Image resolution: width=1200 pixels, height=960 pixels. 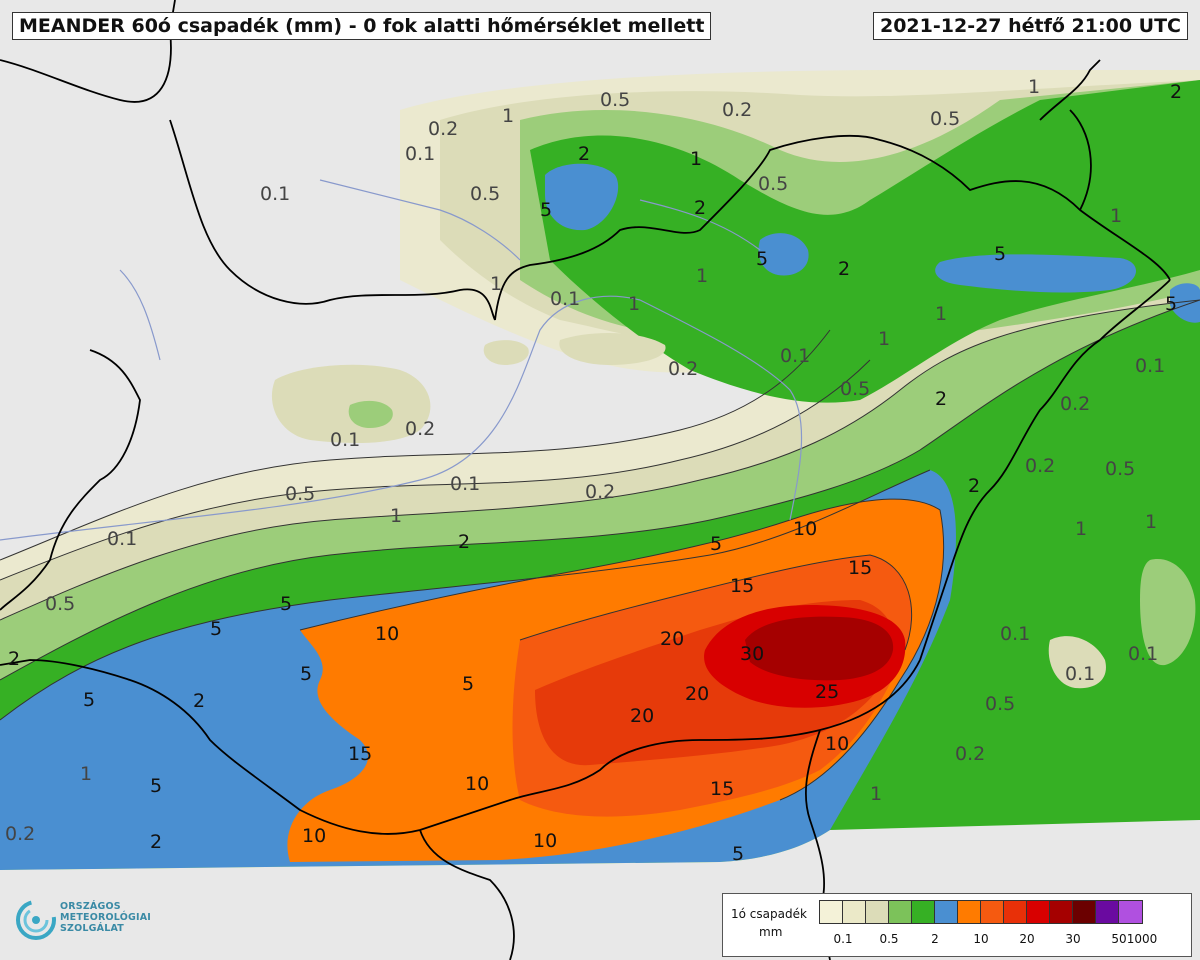 I want to click on precip-cell-e, so click(x=1077, y=662).